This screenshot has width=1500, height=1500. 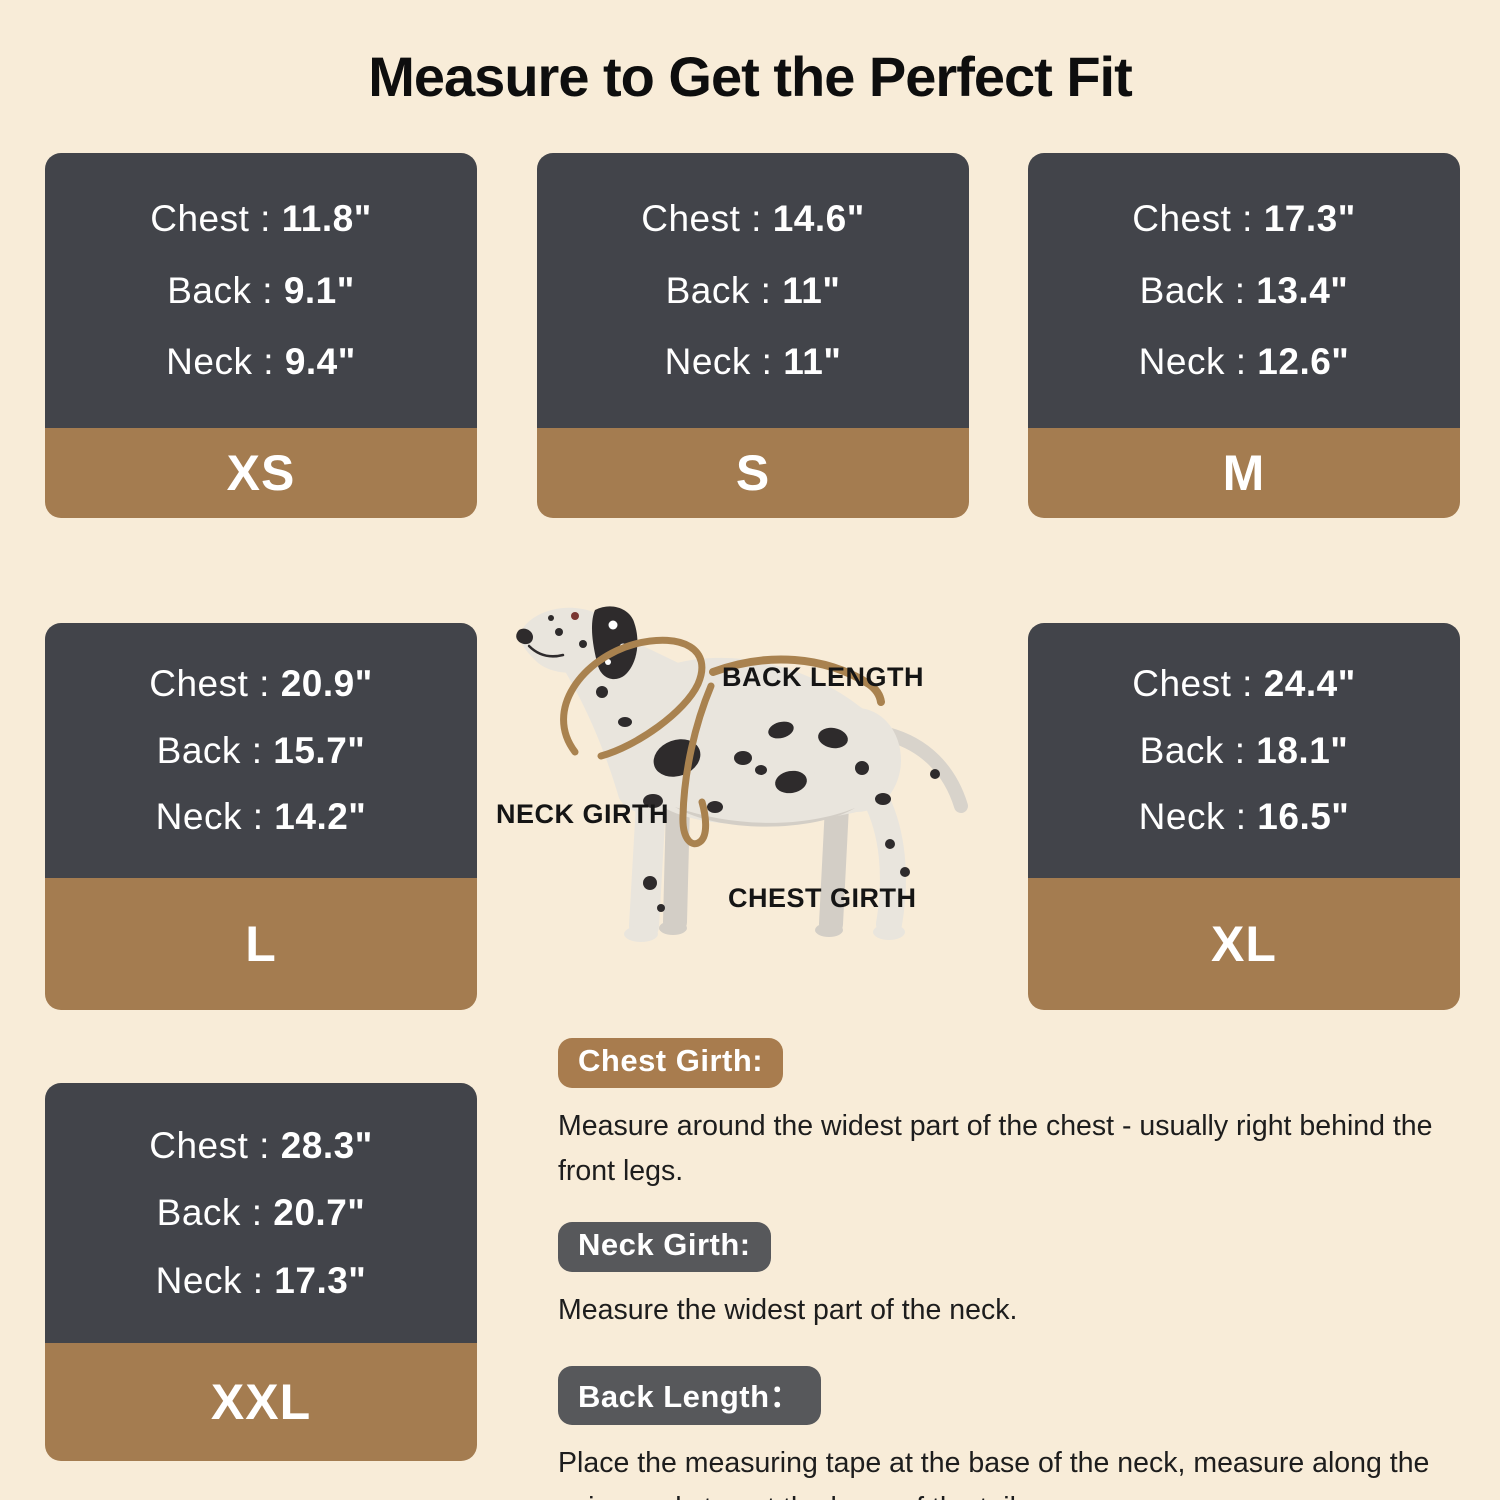 I want to click on measurements-panel: Chest : 20.9" Back : 15.7" Neck : 14.2", so click(x=261, y=750).